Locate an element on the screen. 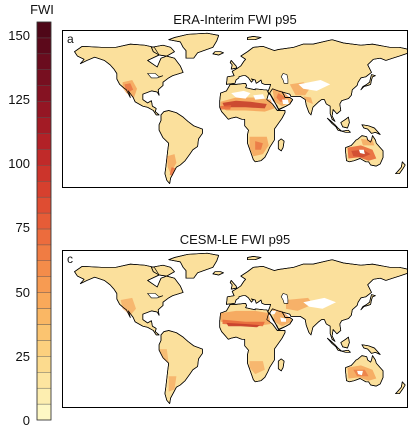 Image resolution: width=413 pixels, height=429 pixels. map-title-a: ERA-Interim FWI p95 is located at coordinates (235, 19).